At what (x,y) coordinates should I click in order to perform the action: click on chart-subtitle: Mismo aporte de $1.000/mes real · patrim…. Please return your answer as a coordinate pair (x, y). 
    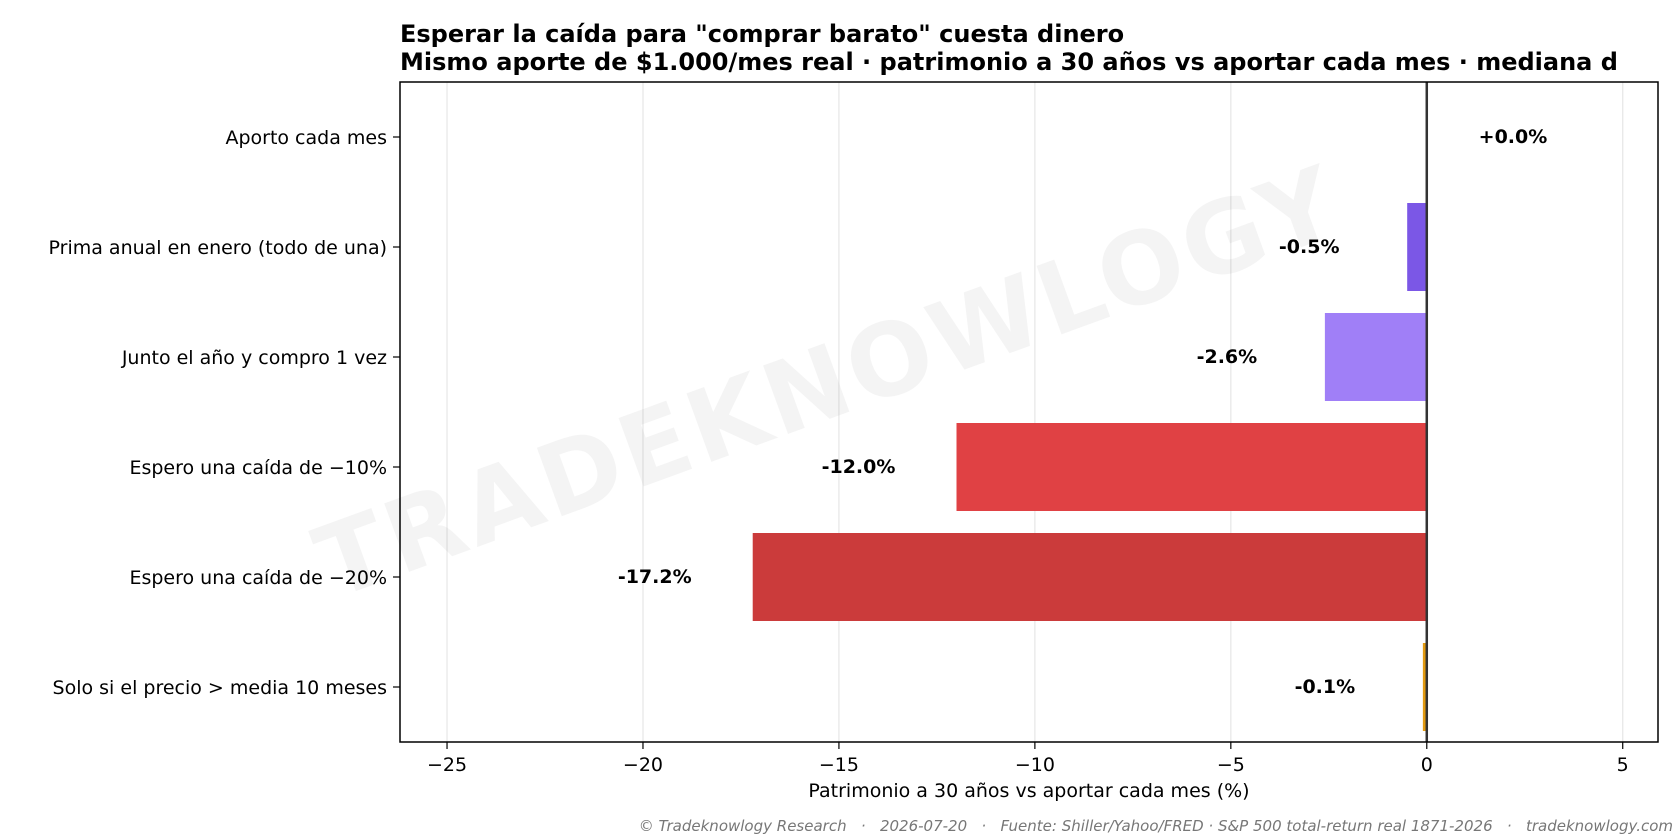
    Looking at the image, I should click on (1009, 62).